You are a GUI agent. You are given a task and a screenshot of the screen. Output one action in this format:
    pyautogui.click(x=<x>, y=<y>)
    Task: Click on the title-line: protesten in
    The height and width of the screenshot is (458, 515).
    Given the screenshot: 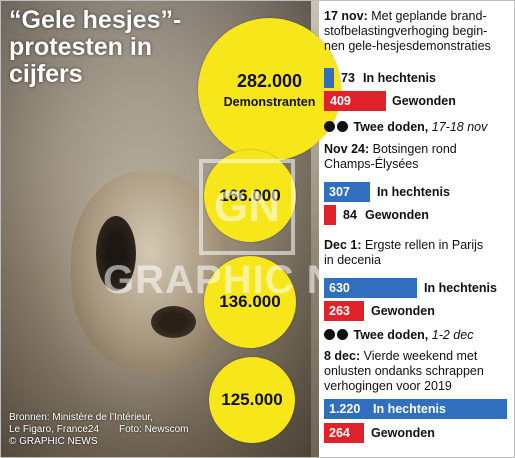 What is the action you would take?
    pyautogui.click(x=81, y=47)
    